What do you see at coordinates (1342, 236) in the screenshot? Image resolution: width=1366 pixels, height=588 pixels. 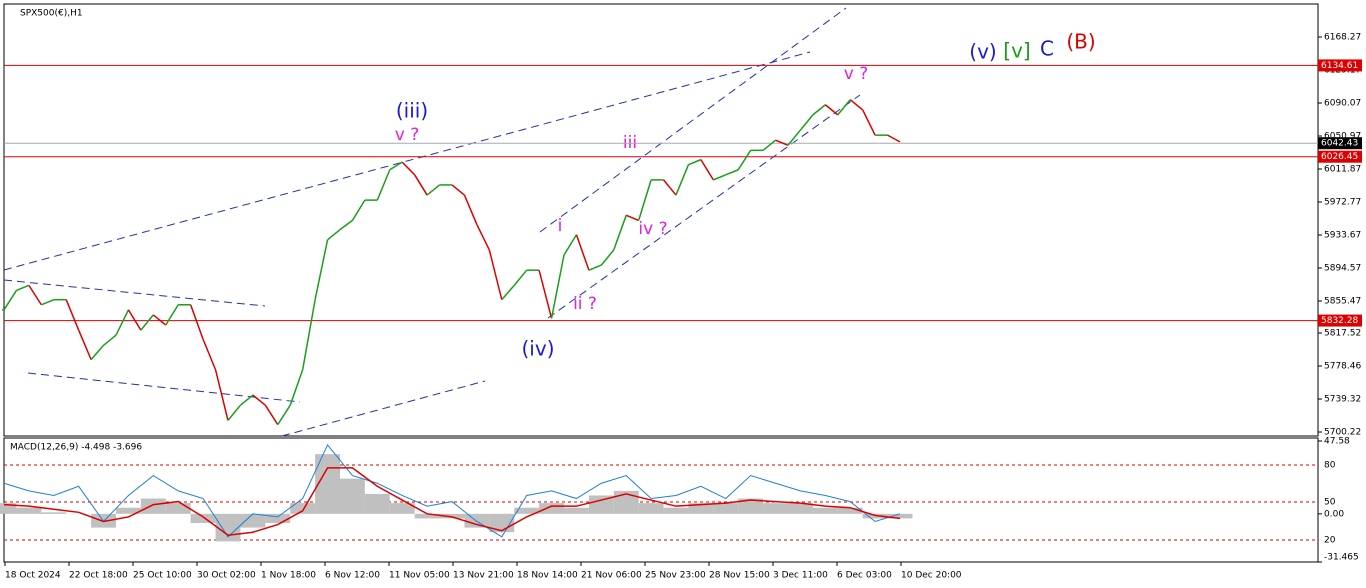 I see `y-tick-label: 5933.67` at bounding box center [1342, 236].